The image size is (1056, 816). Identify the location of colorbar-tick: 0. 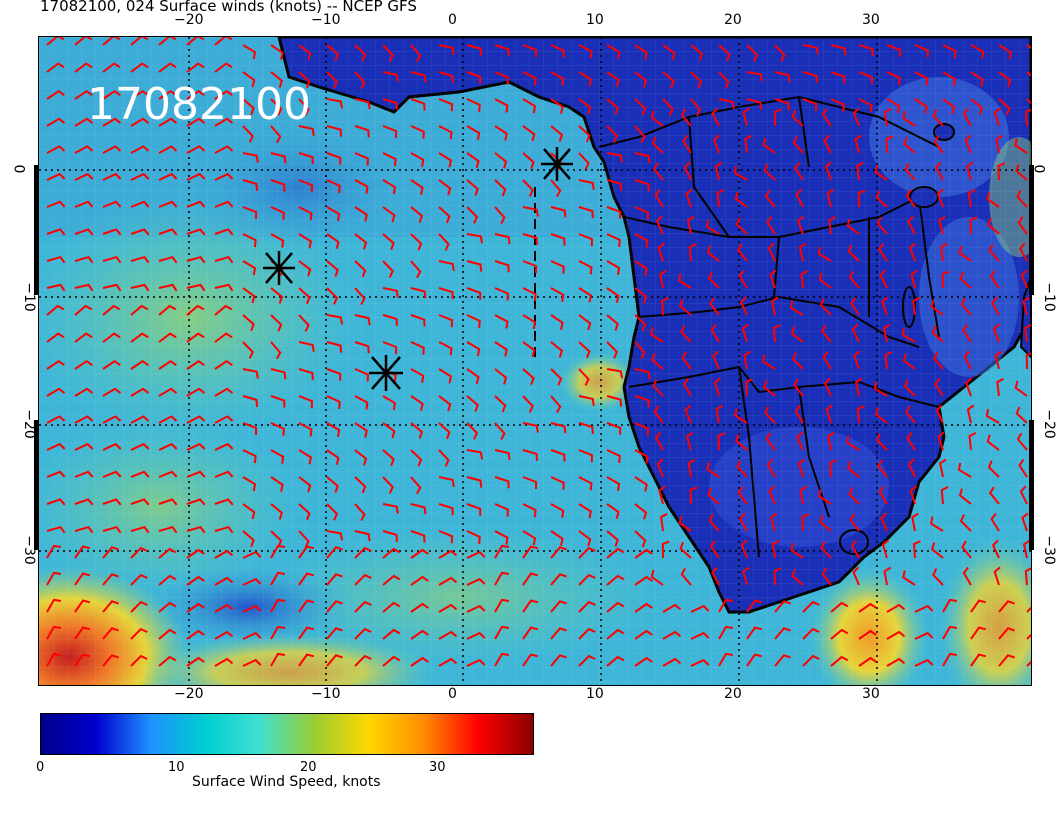
(40, 767).